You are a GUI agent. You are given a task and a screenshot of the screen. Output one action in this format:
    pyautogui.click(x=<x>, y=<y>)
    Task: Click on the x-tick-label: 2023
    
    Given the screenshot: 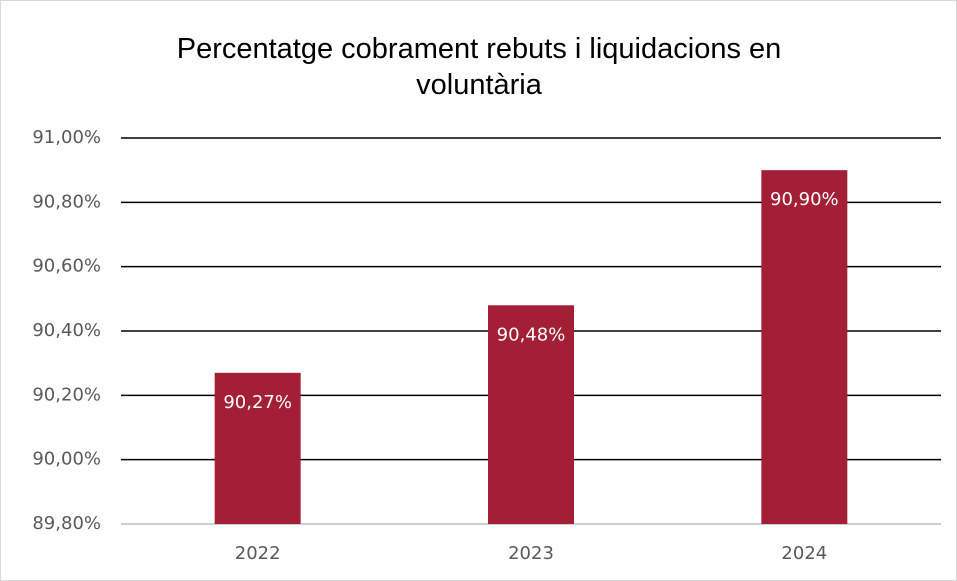 What is the action you would take?
    pyautogui.click(x=531, y=553)
    